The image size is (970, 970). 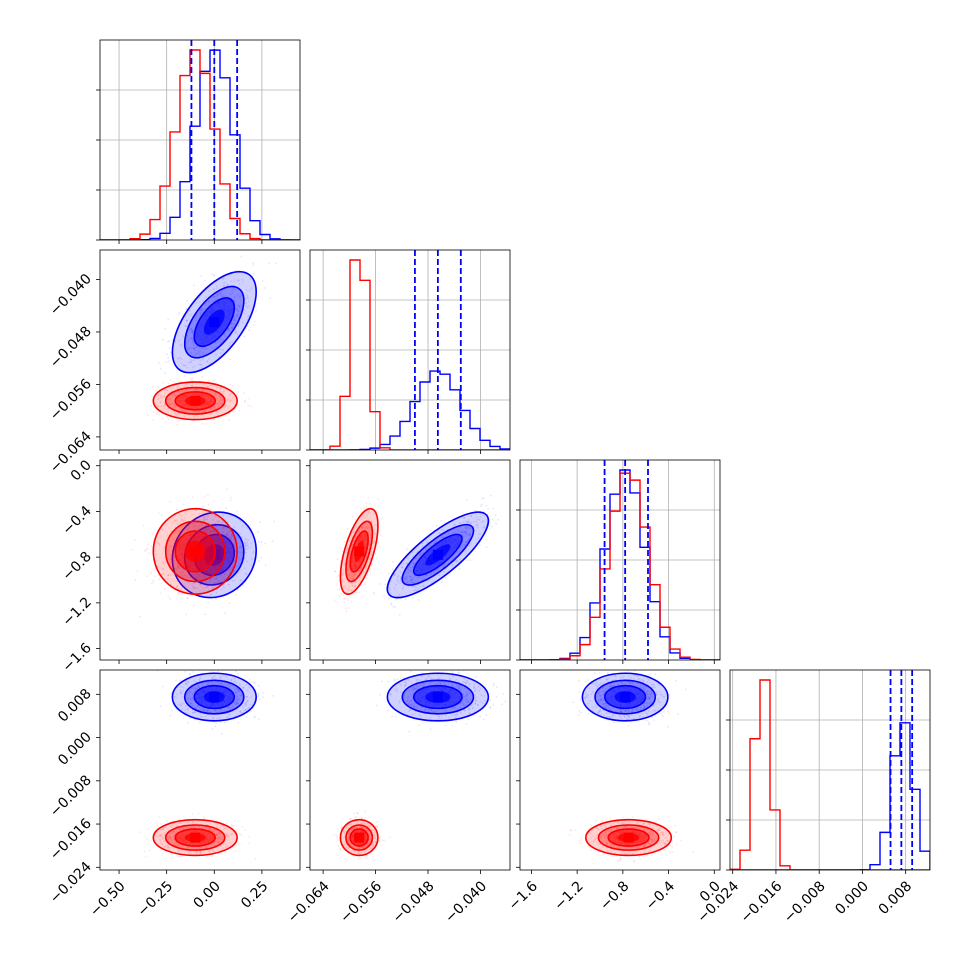 What do you see at coordinates (359, 551) in the screenshot?
I see `peak-cell` at bounding box center [359, 551].